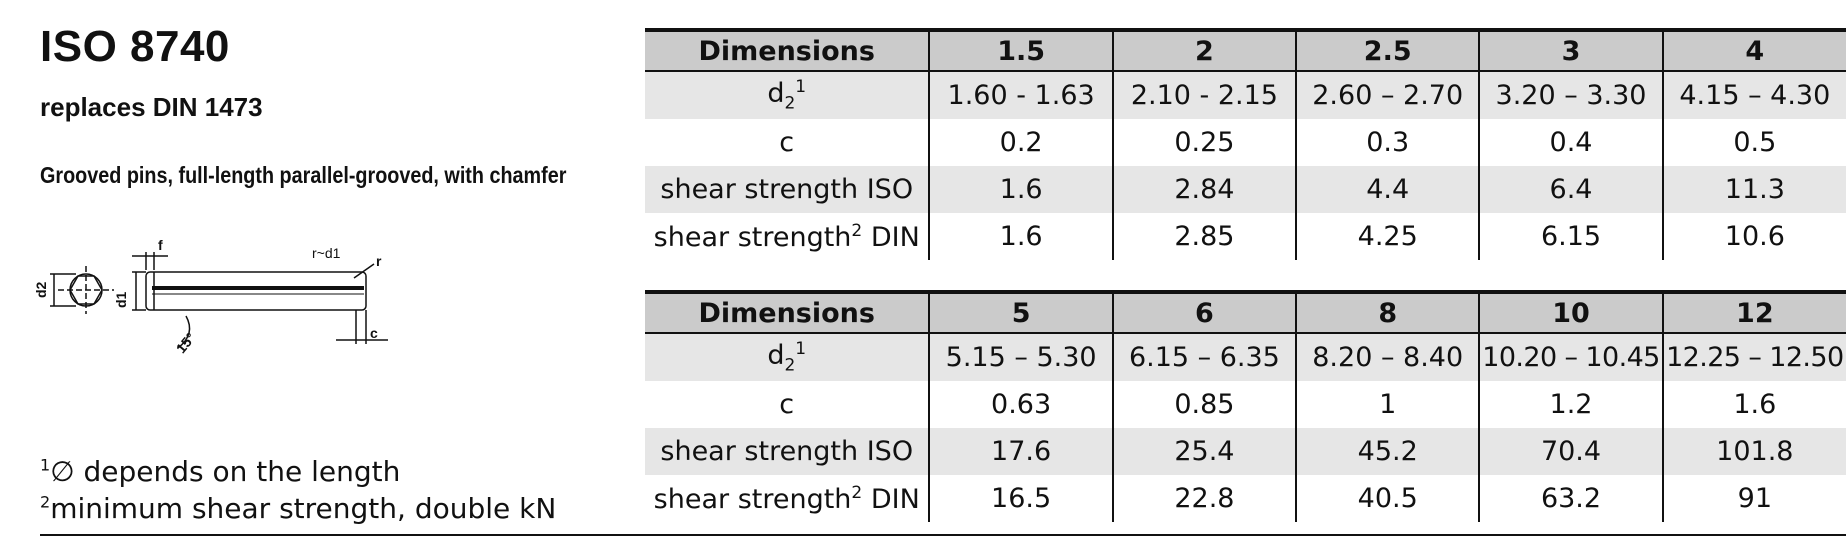  Describe the element at coordinates (1387, 498) in the screenshot. I see `table-cell: 40.5` at that location.